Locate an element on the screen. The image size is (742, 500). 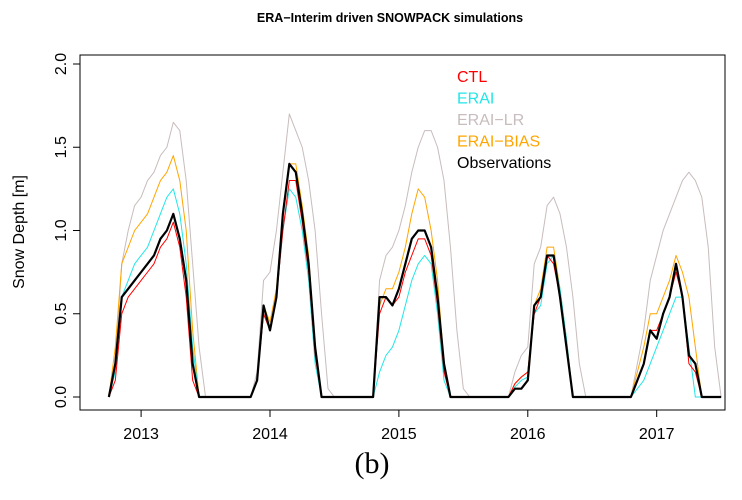
x-tick-label: 2014 is located at coordinates (270, 434).